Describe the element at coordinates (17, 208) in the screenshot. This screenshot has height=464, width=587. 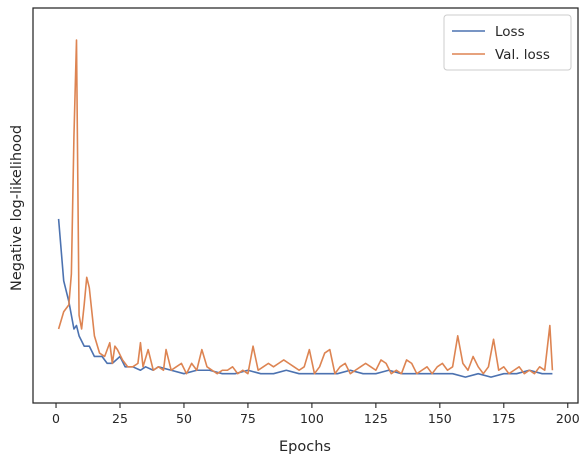
I see `y-axis-label: Negative log-likelihood` at that location.